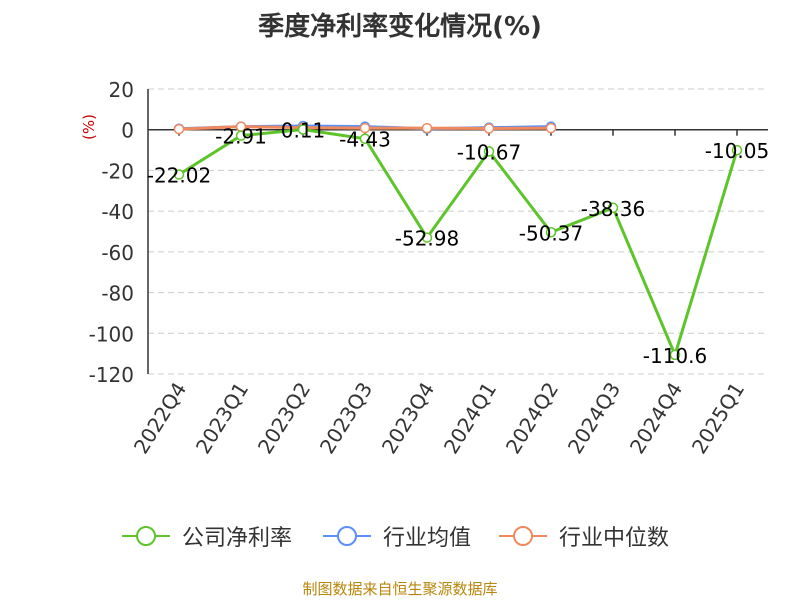 The height and width of the screenshot is (600, 800). What do you see at coordinates (111, 375) in the screenshot?
I see `y-tick-label: -120` at bounding box center [111, 375].